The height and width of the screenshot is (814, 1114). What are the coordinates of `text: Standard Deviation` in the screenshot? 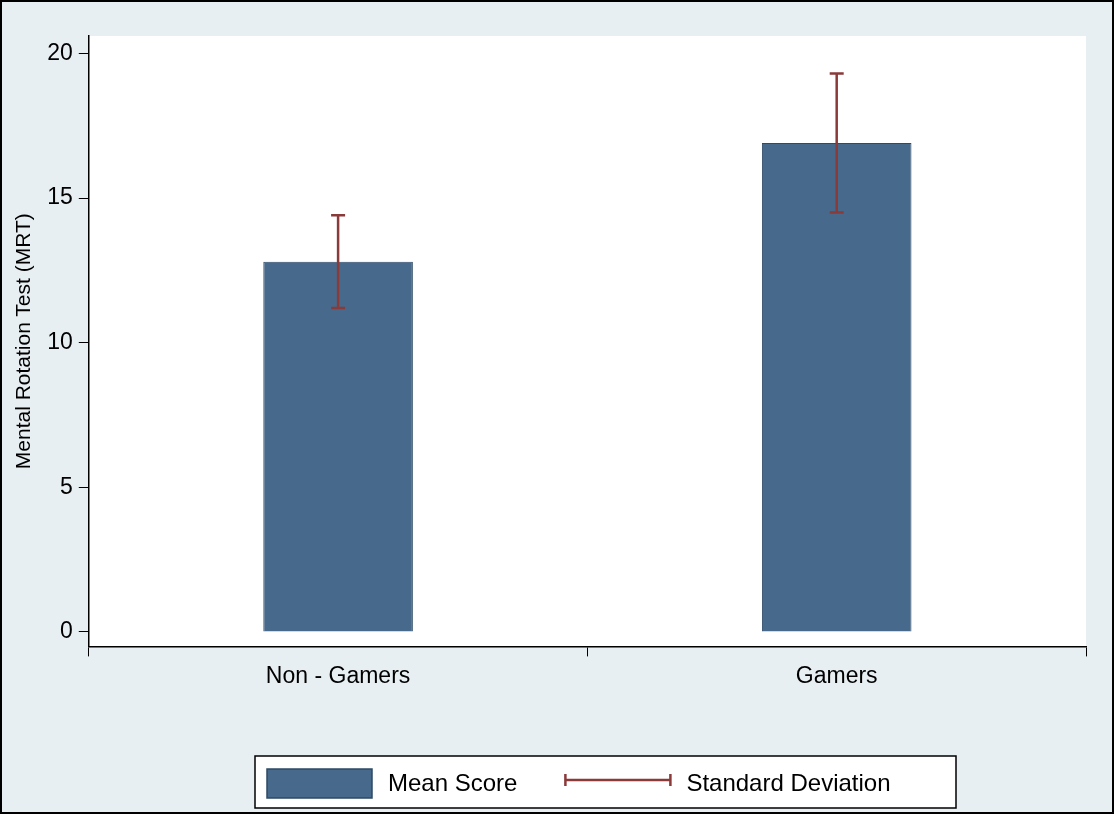 It's located at (788, 782).